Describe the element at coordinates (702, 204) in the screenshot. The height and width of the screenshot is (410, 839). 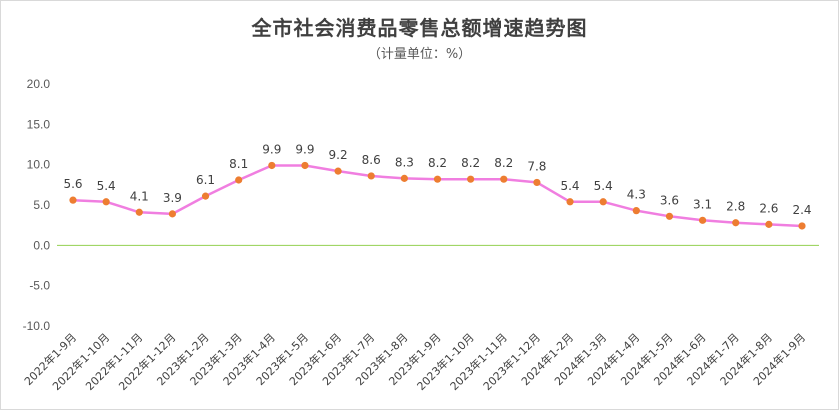
I see `data-label: 3.1` at that location.